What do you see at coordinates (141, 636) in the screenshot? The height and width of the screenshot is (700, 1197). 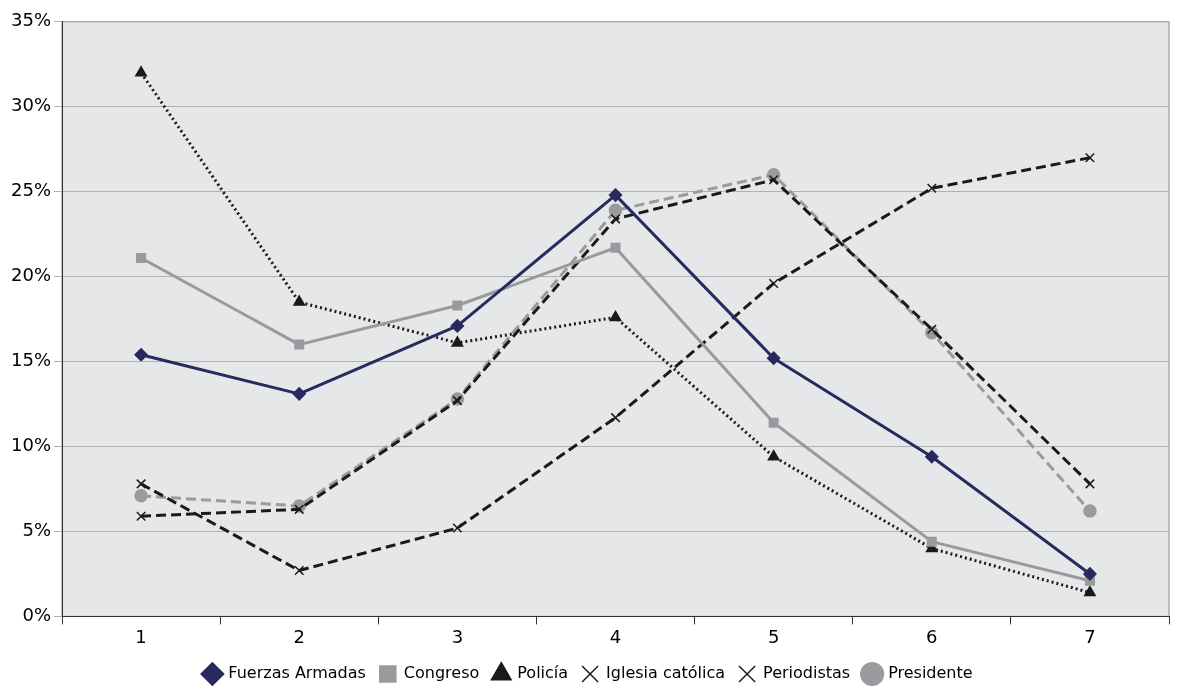 I see `x-tick-label: 1` at bounding box center [141, 636].